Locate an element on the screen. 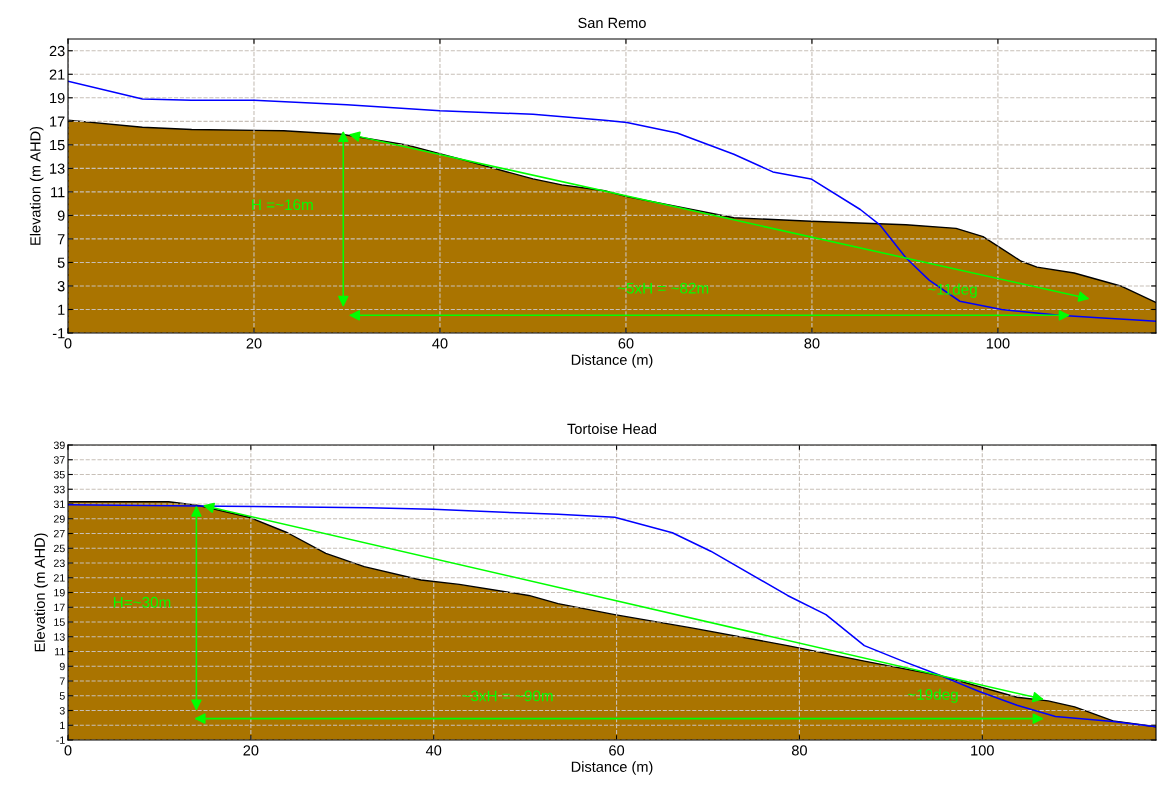 This screenshot has height=794, width=1158. annotation: H=~30m is located at coordinates (142, 602).